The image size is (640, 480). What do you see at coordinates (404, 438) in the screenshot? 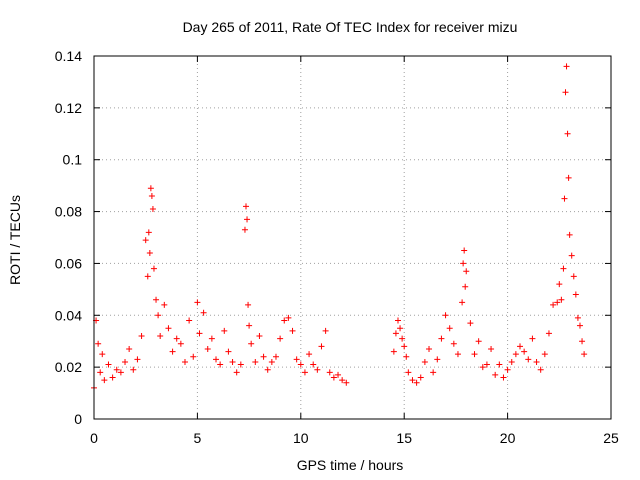
I see `x-tick-label: 15` at bounding box center [404, 438].